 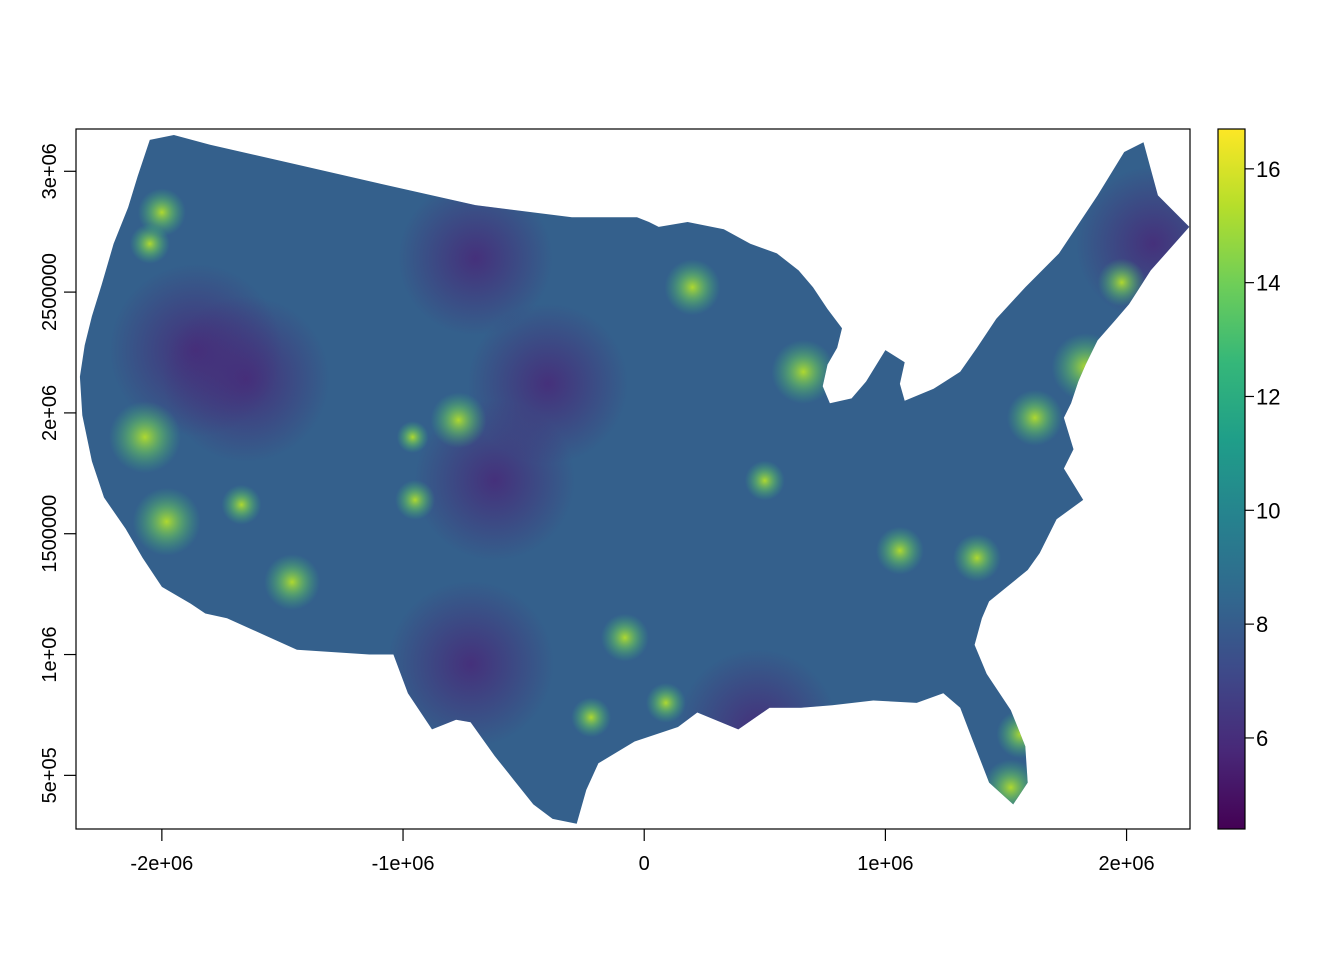 I want to click on x-tick-label-0: -2e+06, so click(x=161, y=864).